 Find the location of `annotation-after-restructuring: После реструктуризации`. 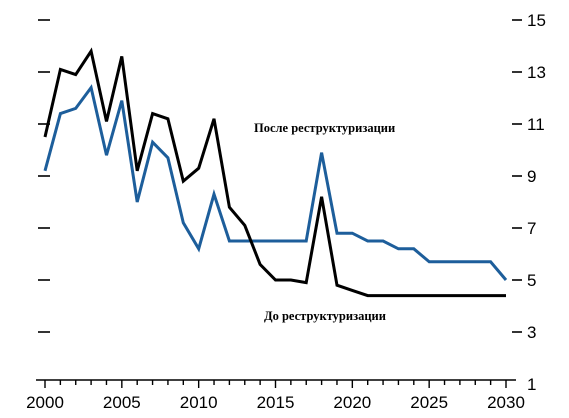

annotation-after-restructuring: После реструктуризации is located at coordinates (324, 128).